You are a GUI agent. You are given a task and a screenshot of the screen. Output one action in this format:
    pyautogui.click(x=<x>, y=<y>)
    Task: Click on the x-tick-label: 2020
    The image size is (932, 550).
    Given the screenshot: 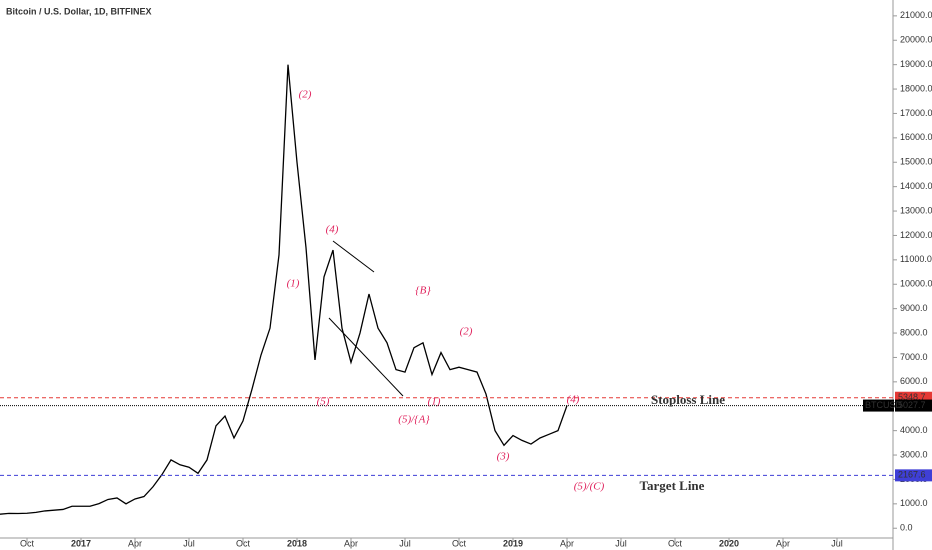 What is the action you would take?
    pyautogui.click(x=729, y=543)
    